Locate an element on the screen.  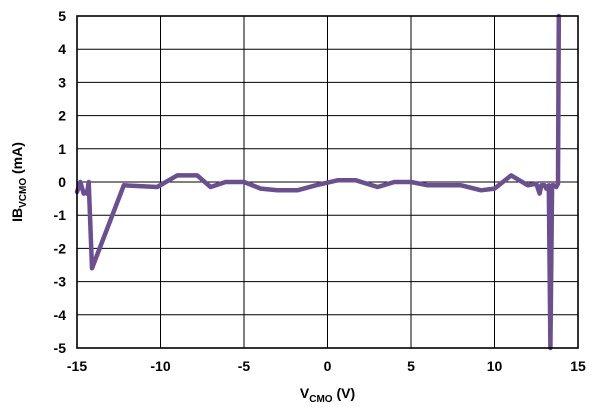
y-tick-label: 1 is located at coordinates (62, 149).